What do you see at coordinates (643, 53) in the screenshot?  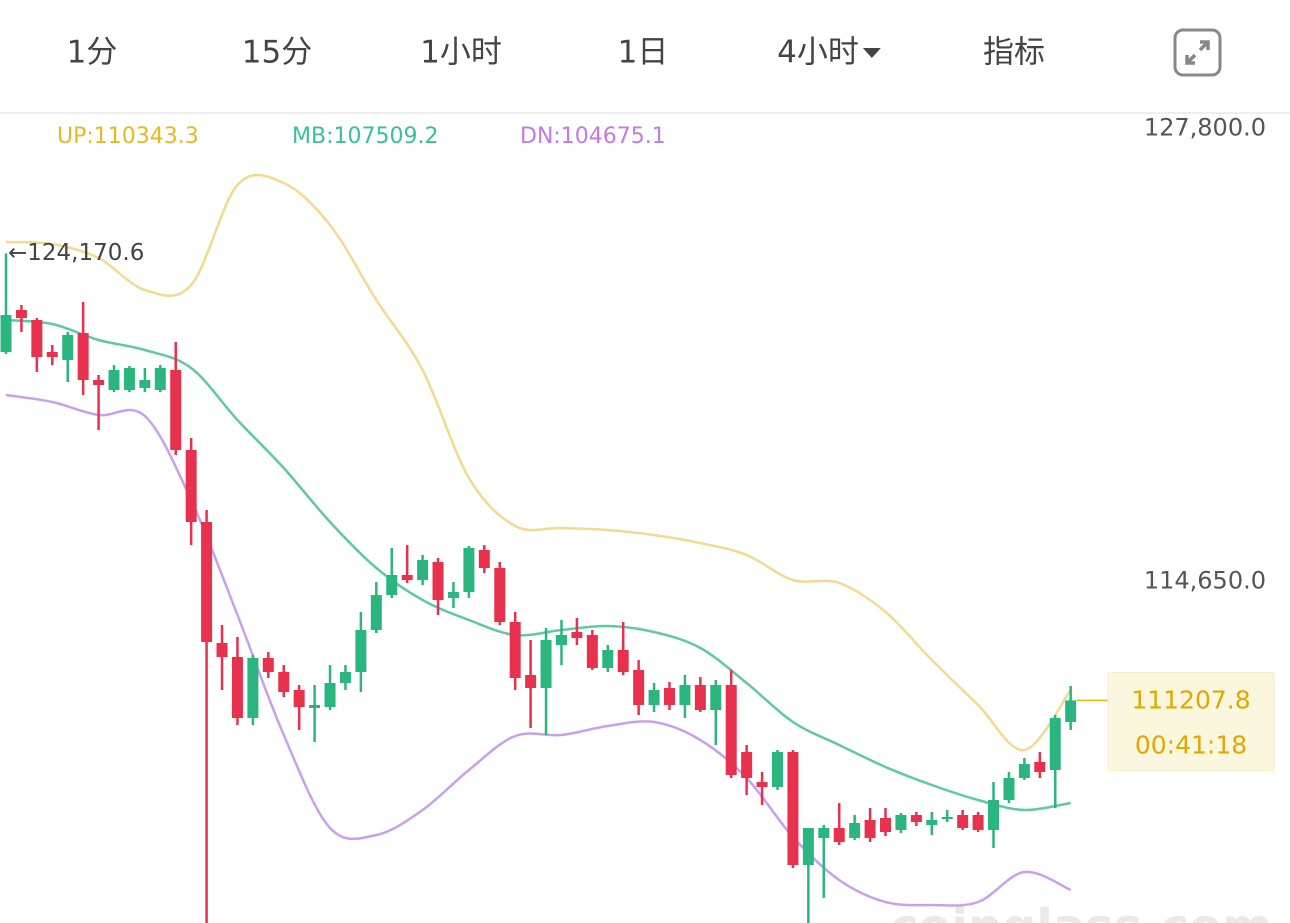 I see `timeframe-tab: 1日` at bounding box center [643, 53].